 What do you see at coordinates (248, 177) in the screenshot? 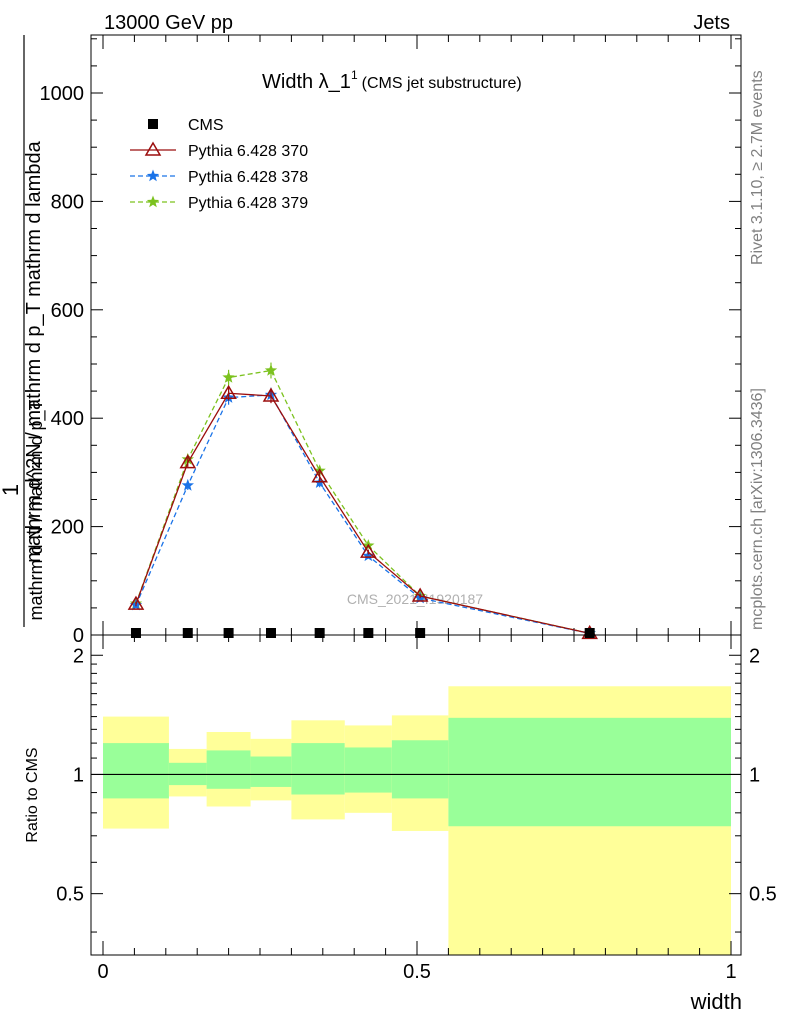
I see `legend-label: Pythia 6.428 378` at bounding box center [248, 177].